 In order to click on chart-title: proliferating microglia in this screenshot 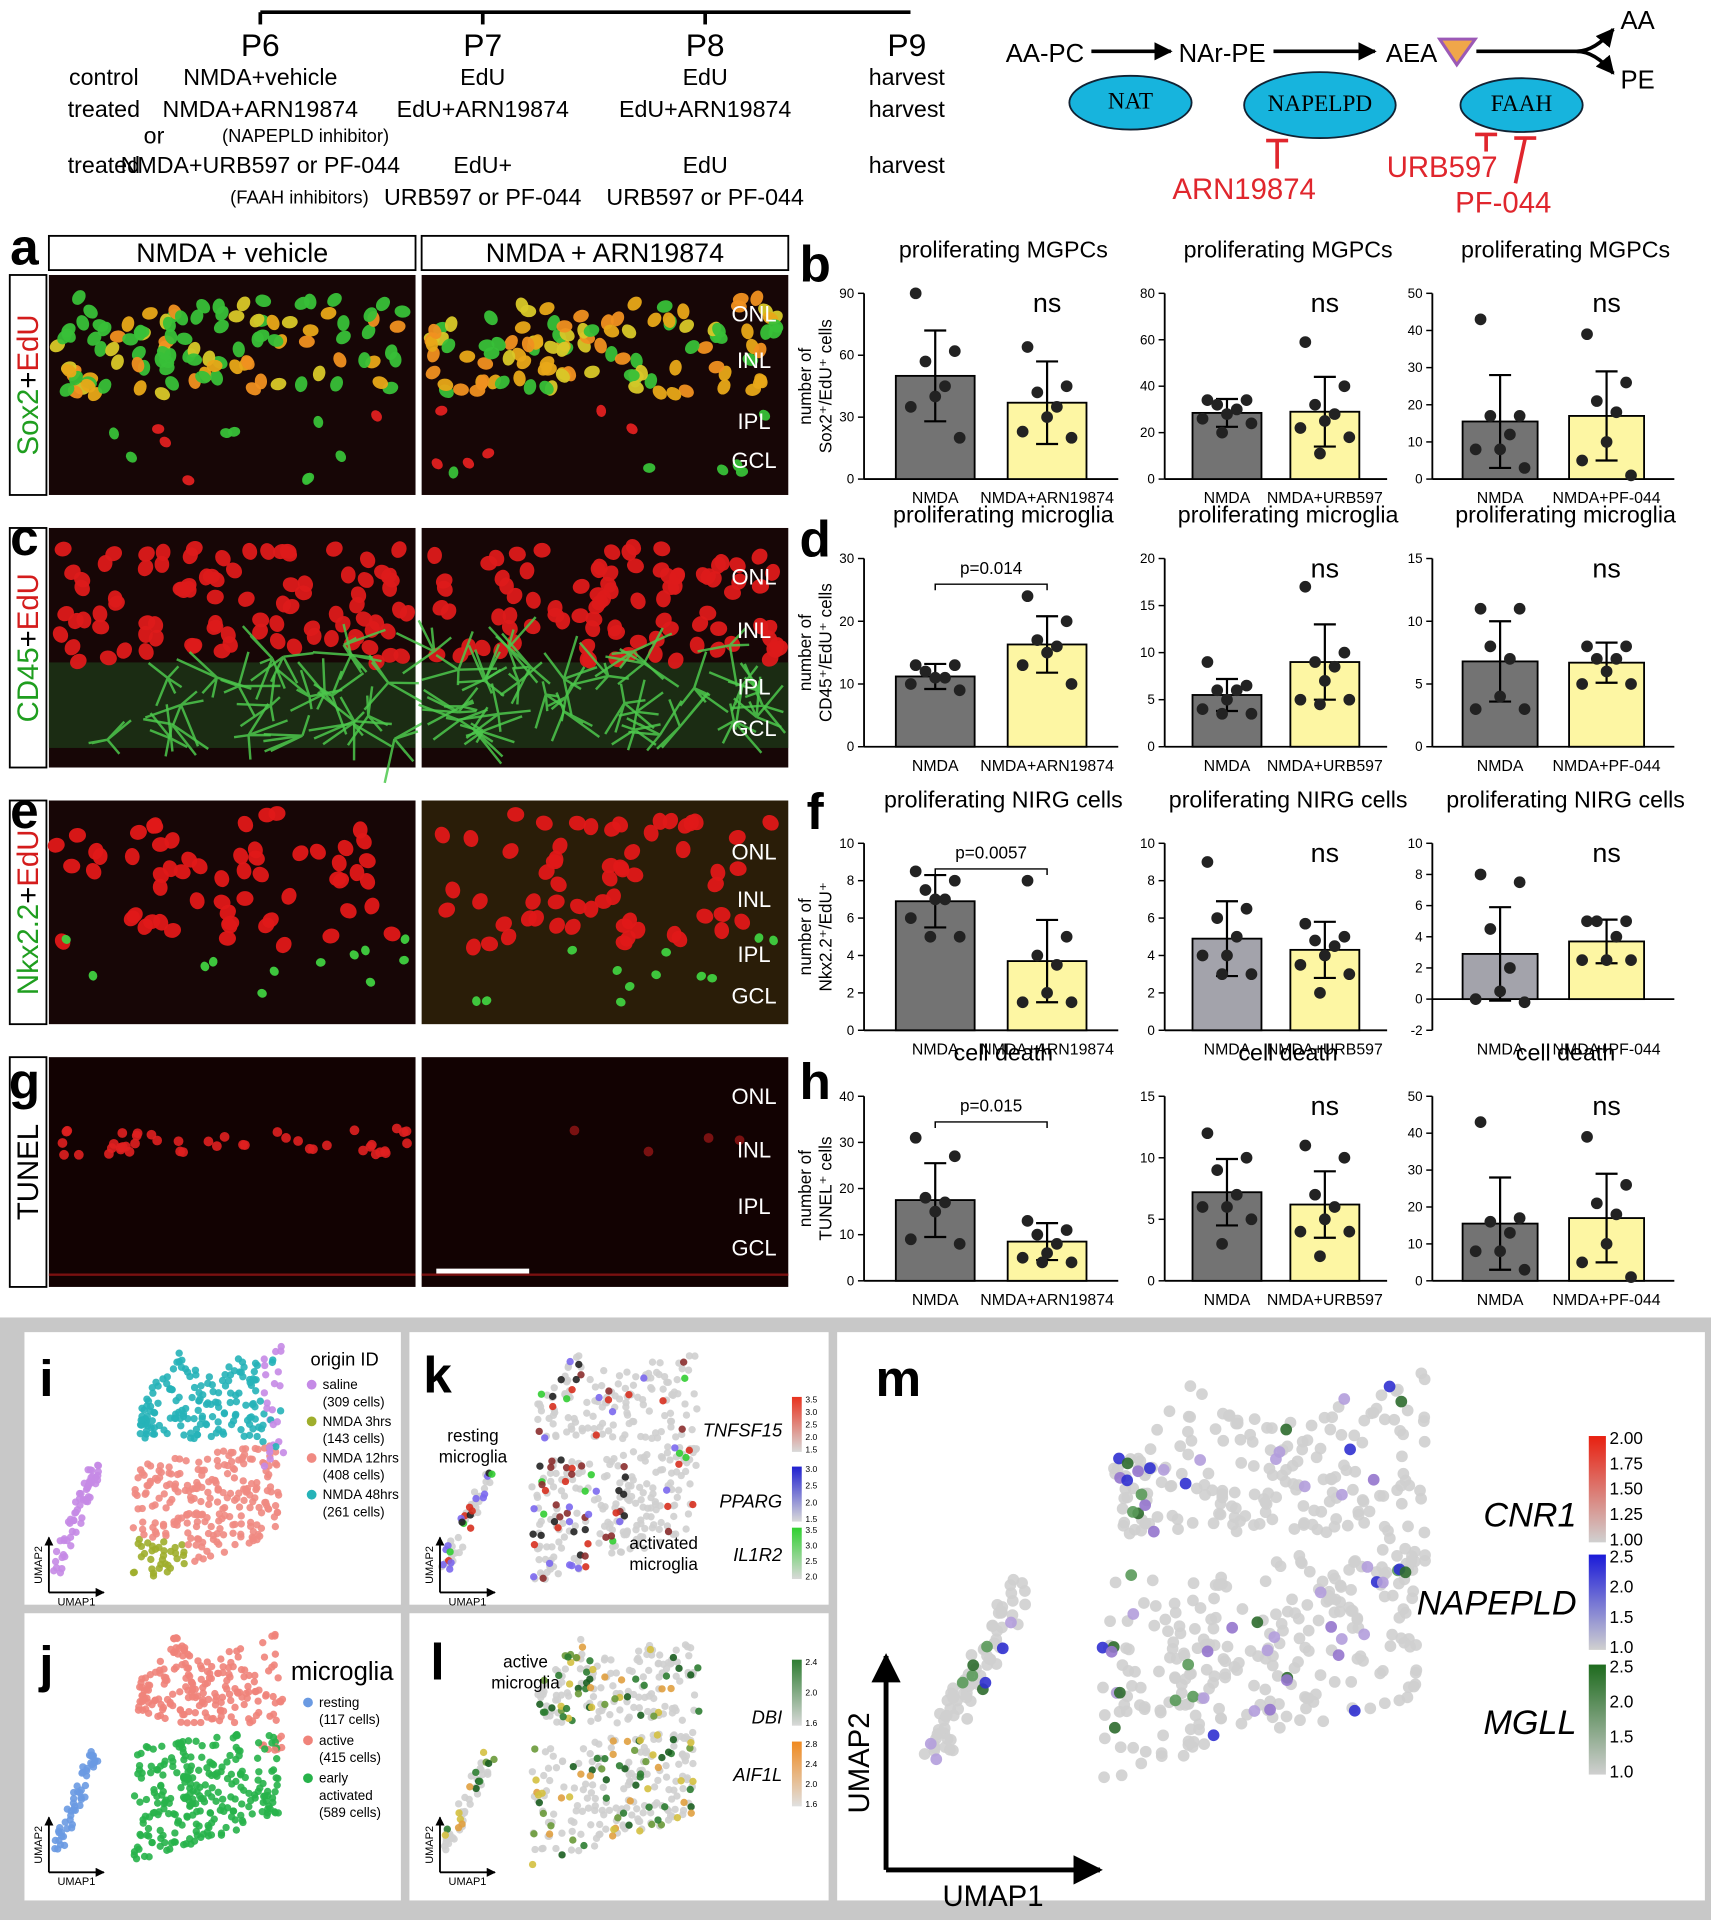, I will do `click(1003, 515)`.